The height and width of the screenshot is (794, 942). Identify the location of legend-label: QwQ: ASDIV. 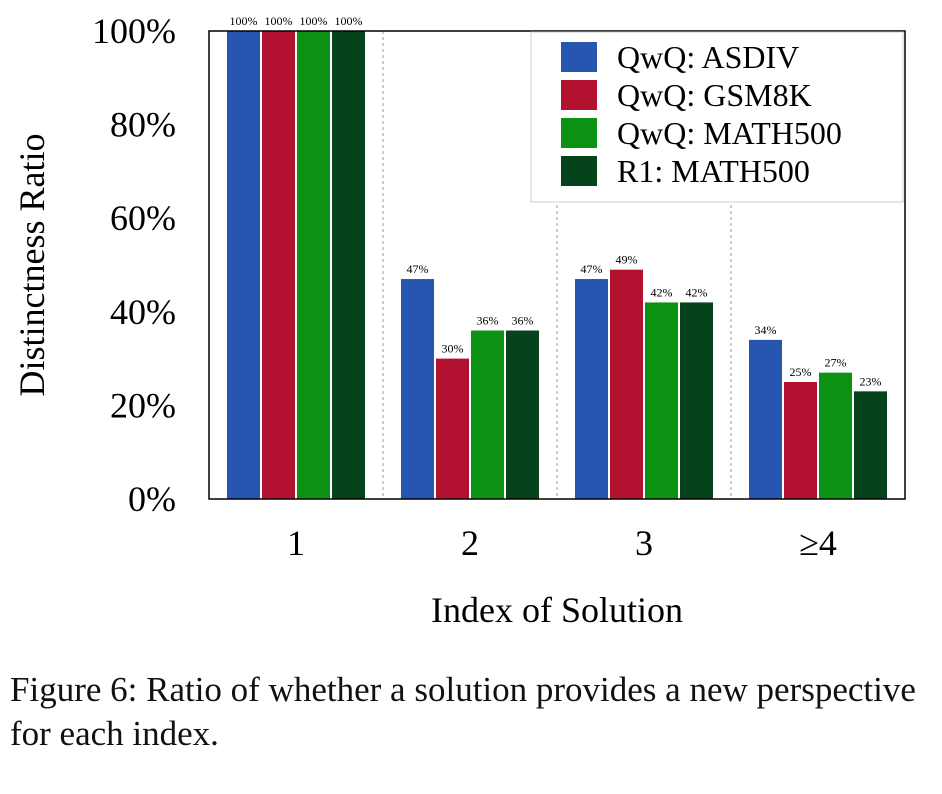
(708, 57).